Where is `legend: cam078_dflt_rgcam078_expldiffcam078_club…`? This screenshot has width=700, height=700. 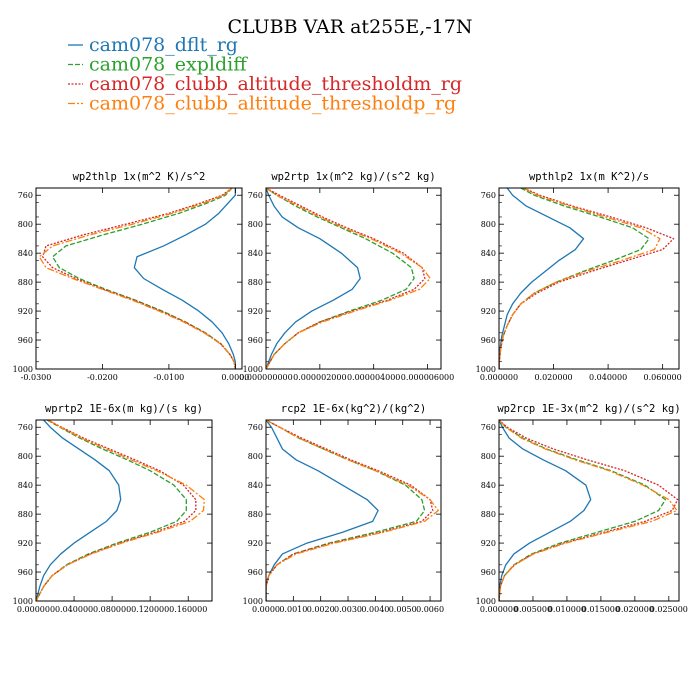
legend: cam078_dflt_rgcam078_expldiffcam078_club… is located at coordinates (265, 74).